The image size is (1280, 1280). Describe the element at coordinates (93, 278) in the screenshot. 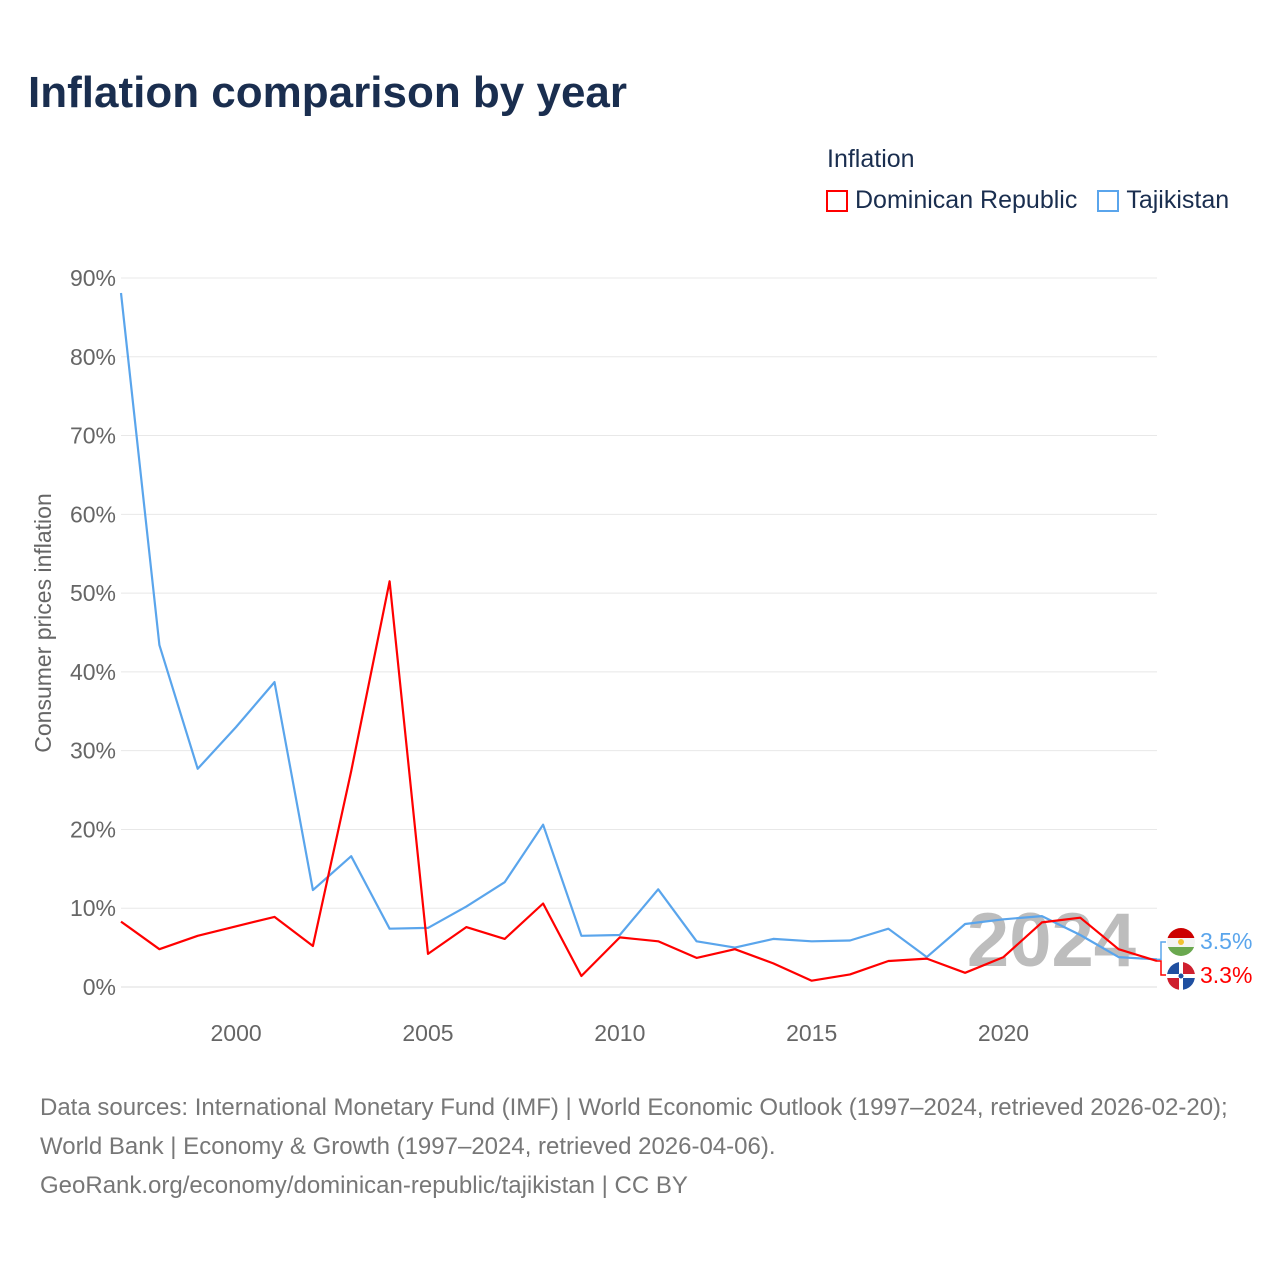

I see `y-tick-label: 90%` at that location.